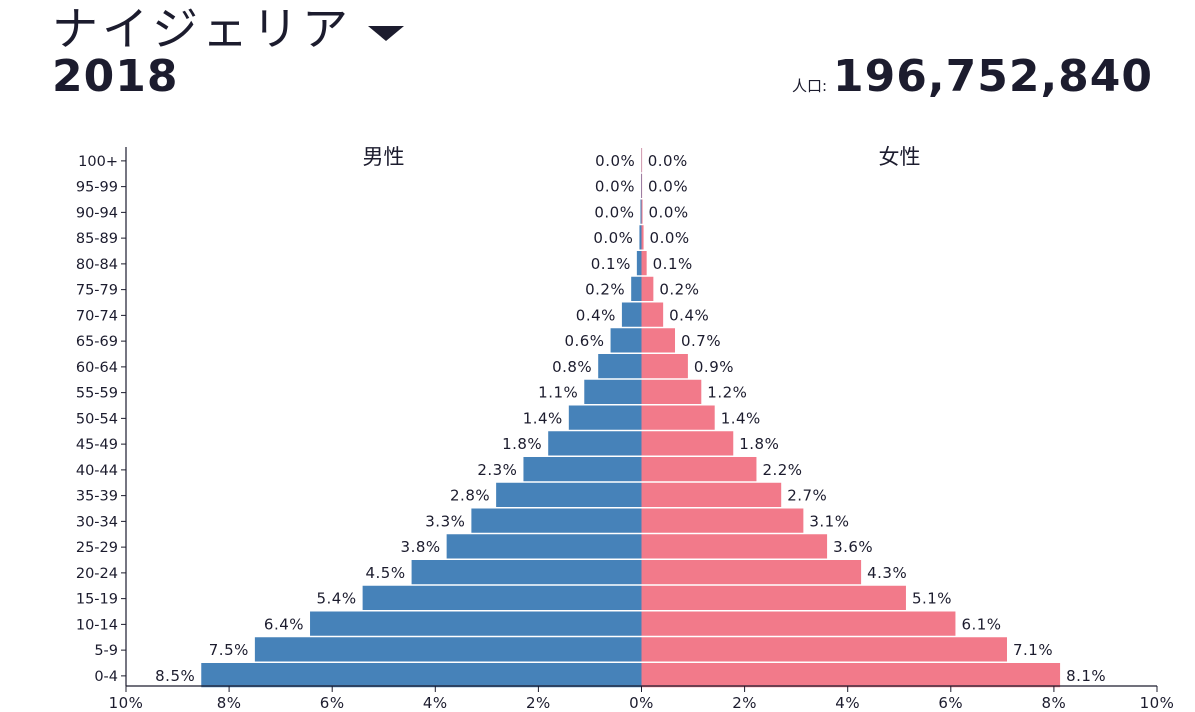 The image size is (1195, 712). What do you see at coordinates (782, 470) in the screenshot?
I see `data-label-female: 2.2%` at bounding box center [782, 470].